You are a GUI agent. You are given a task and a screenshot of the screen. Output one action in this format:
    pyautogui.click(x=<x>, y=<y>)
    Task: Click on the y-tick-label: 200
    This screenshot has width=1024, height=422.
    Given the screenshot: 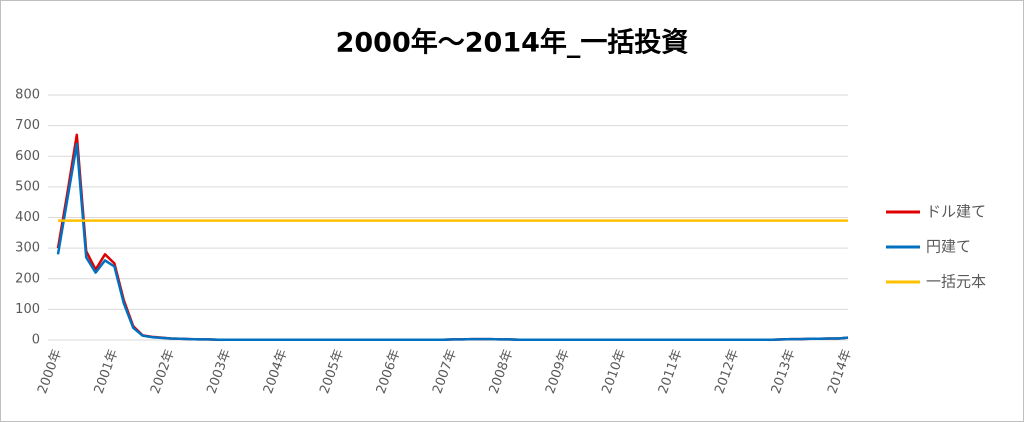 What is the action you would take?
    pyautogui.click(x=27, y=278)
    